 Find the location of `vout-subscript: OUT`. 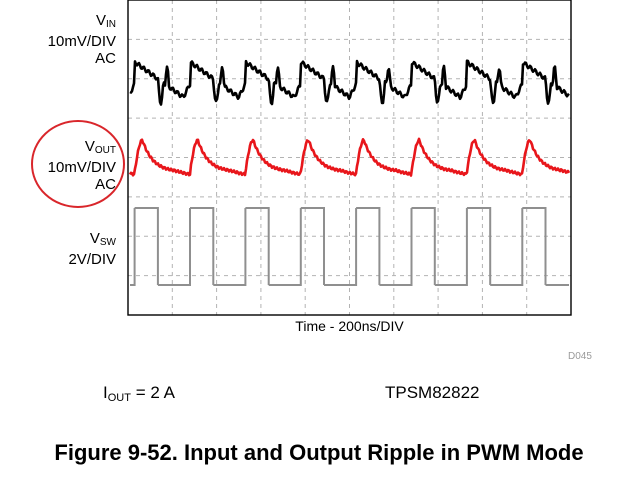

vout-subscript: OUT is located at coordinates (105, 150).